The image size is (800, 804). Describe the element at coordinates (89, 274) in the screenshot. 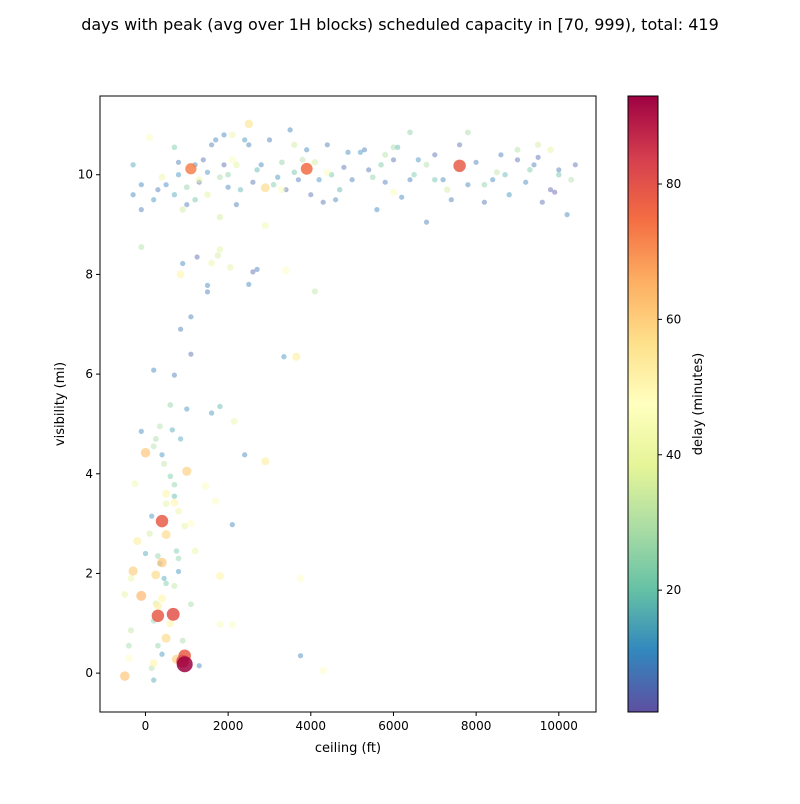

I see `y-tick-label: 8` at that location.